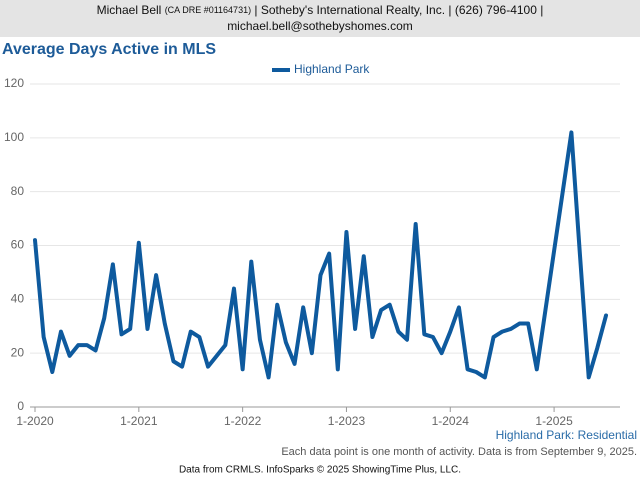 The image size is (640, 480). Describe the element at coordinates (35, 421) in the screenshot. I see `x-tick-label: 1-2020` at that location.